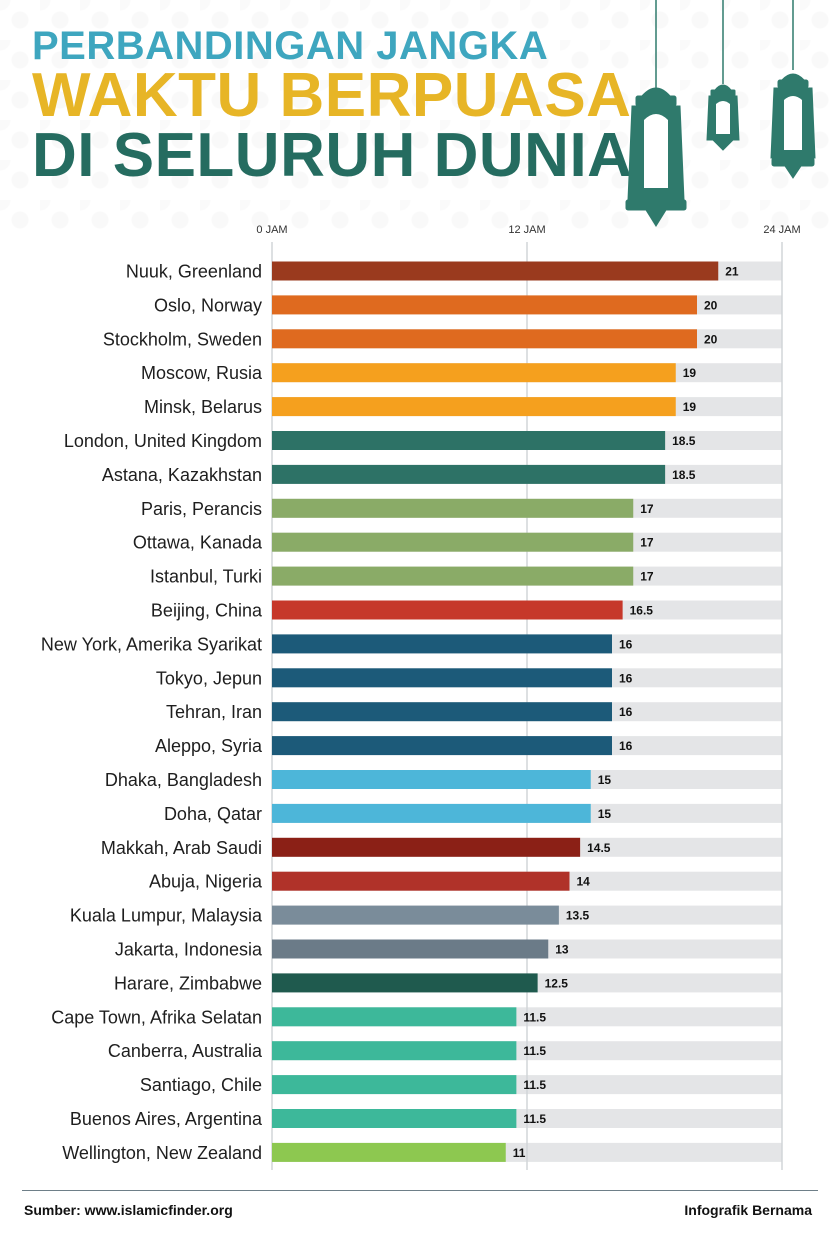 The width and height of the screenshot is (840, 1234). What do you see at coordinates (185, 1051) in the screenshot?
I see `category-label: Canberra, Australia` at bounding box center [185, 1051].